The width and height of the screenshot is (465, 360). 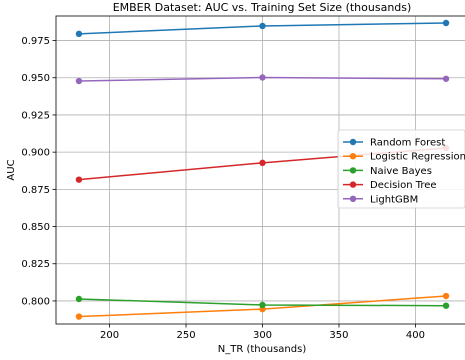 I want to click on legend-label: LightGBM, so click(x=394, y=199).